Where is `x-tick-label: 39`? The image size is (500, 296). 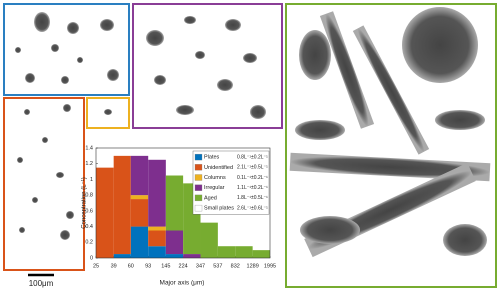 x-tick-label: 39 is located at coordinates (114, 266).